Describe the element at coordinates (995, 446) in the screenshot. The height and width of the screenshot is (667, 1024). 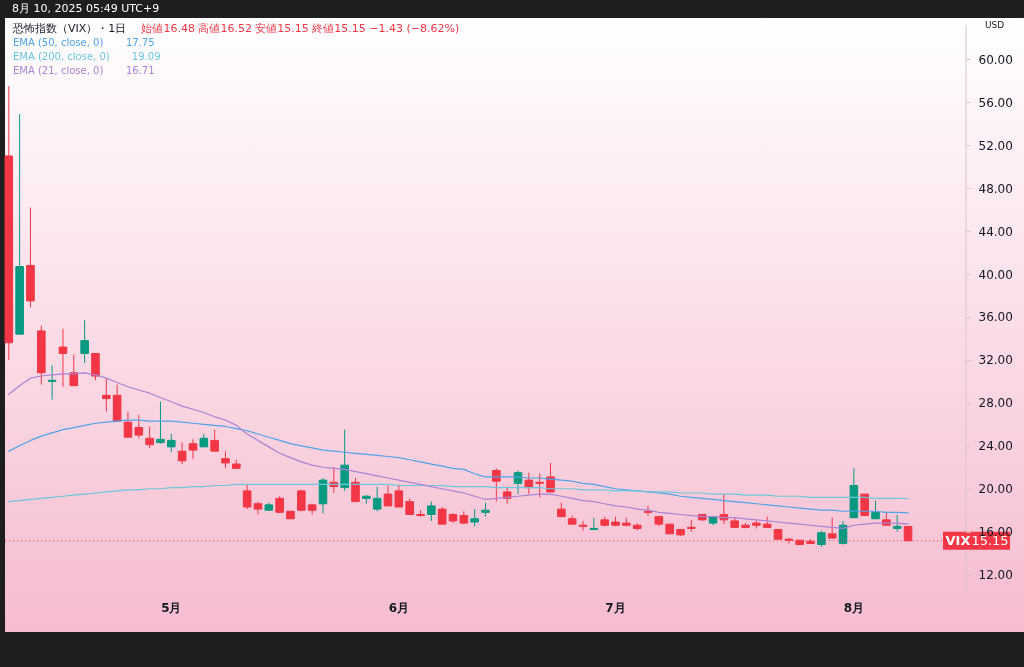
I see `y-tick-label: 24.00` at that location.